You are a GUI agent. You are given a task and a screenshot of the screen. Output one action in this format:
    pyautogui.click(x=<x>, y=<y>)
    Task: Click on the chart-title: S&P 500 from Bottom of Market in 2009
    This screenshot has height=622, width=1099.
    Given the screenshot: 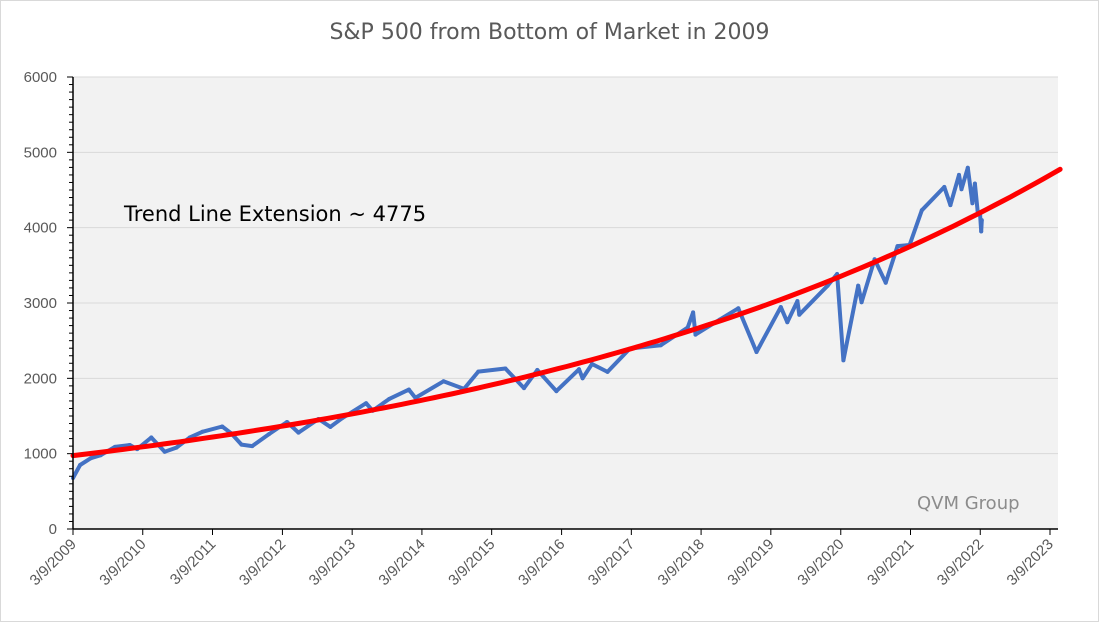 What is the action you would take?
    pyautogui.click(x=549, y=32)
    